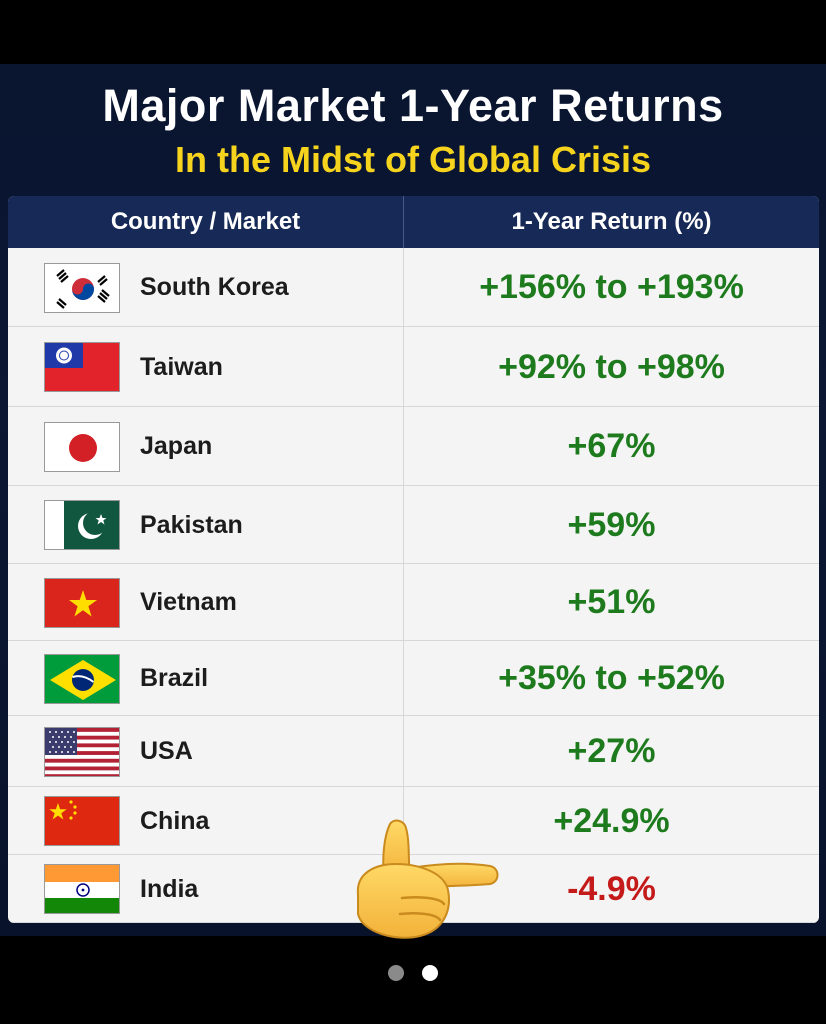  I want to click on table-header: Country / Market 1-Year Return (%), so click(413, 222).